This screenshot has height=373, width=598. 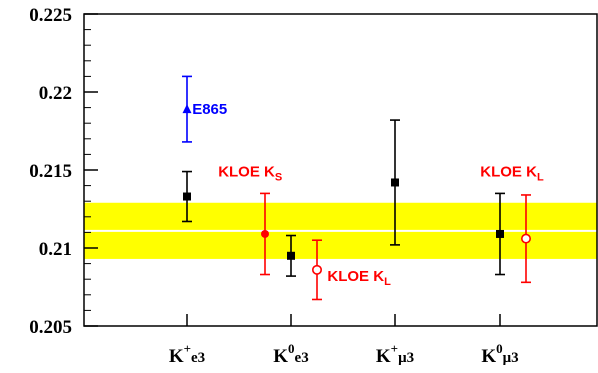 I want to click on y-tick-label: 0.22, so click(x=55, y=93).